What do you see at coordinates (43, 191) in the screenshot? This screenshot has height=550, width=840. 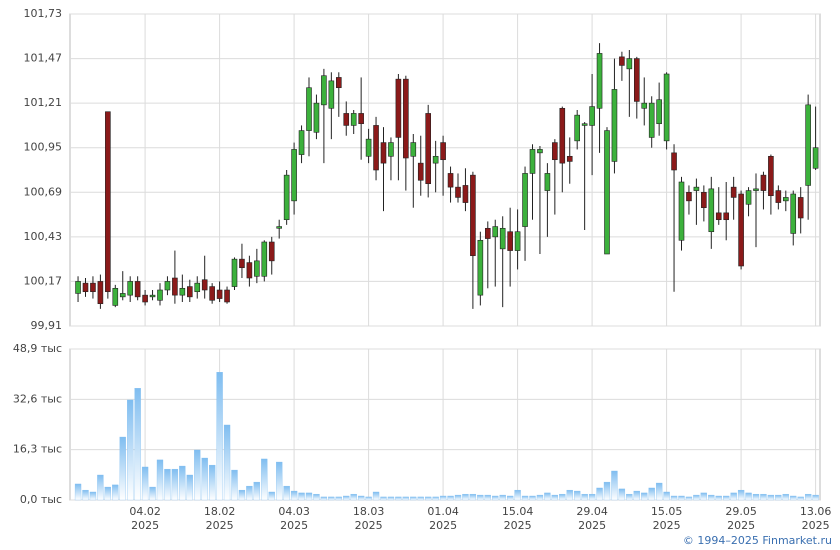 I see `y-tick-label: 100,69` at bounding box center [43, 191].